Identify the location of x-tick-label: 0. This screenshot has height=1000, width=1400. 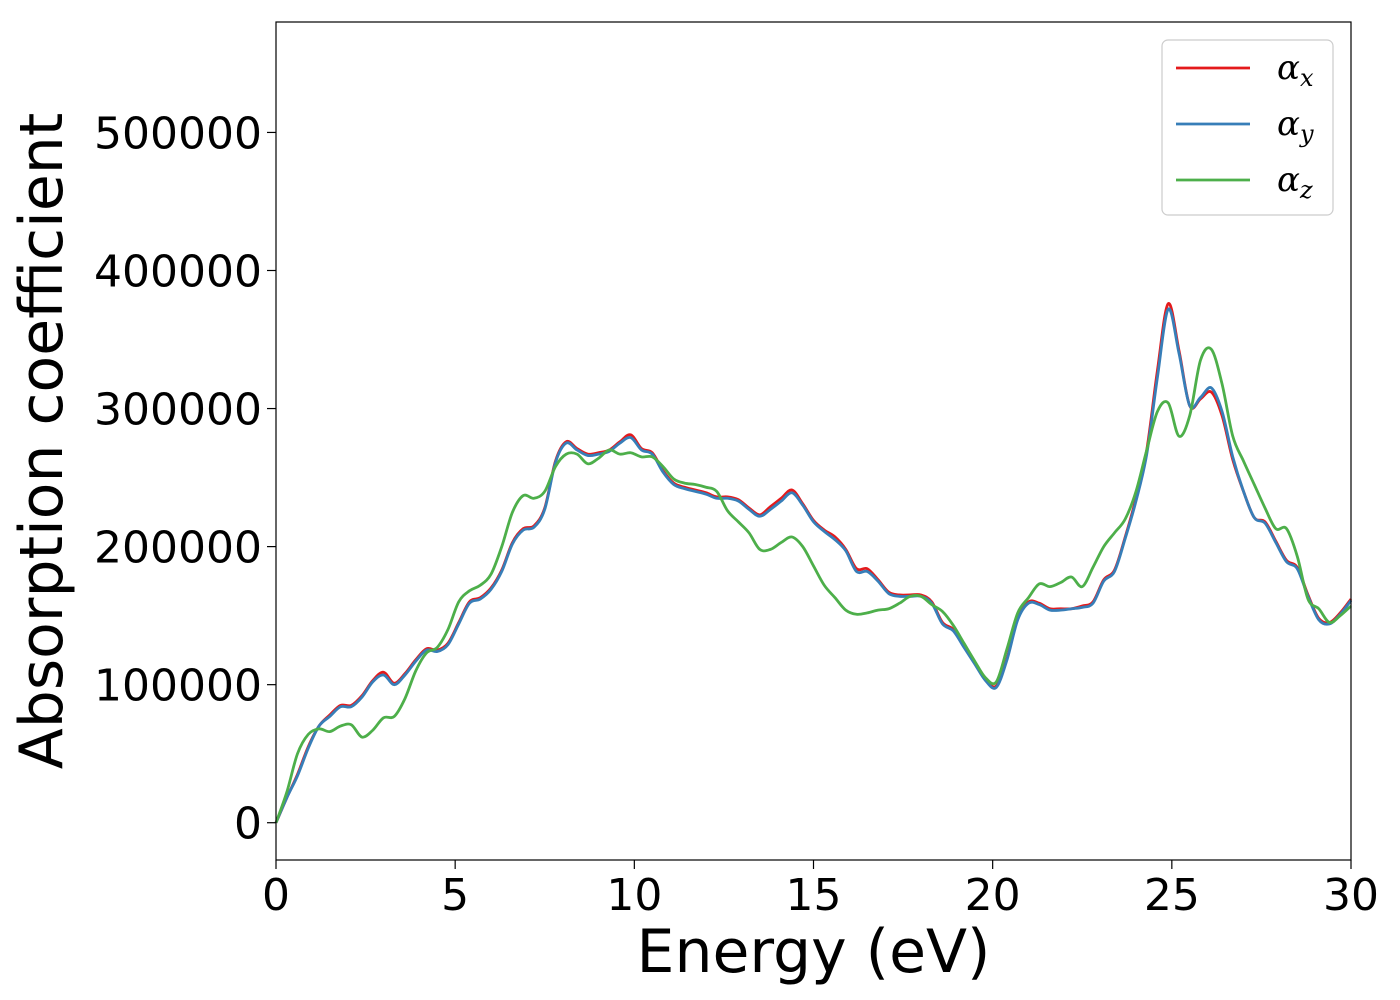
(276, 895).